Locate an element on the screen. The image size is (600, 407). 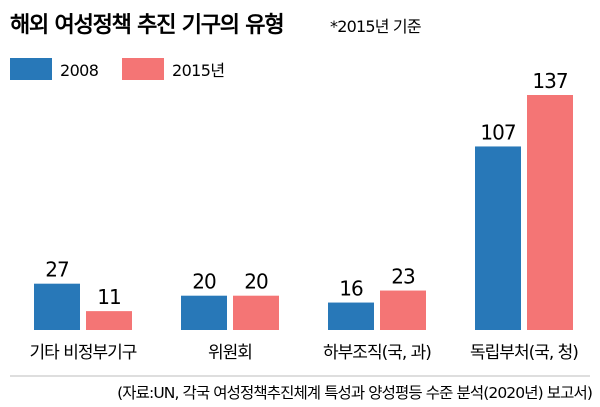
chart-title: 해외 여성정책 추진 기구의 유형 is located at coordinates (146, 25).